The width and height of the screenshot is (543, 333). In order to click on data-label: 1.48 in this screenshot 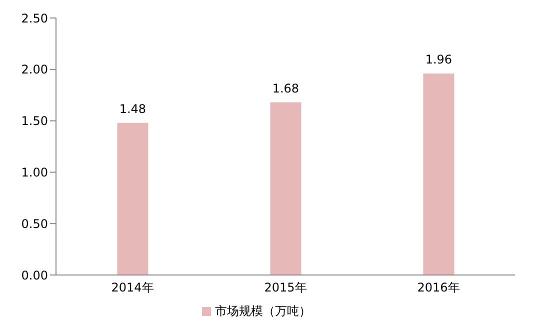, I will do `click(132, 109)`.